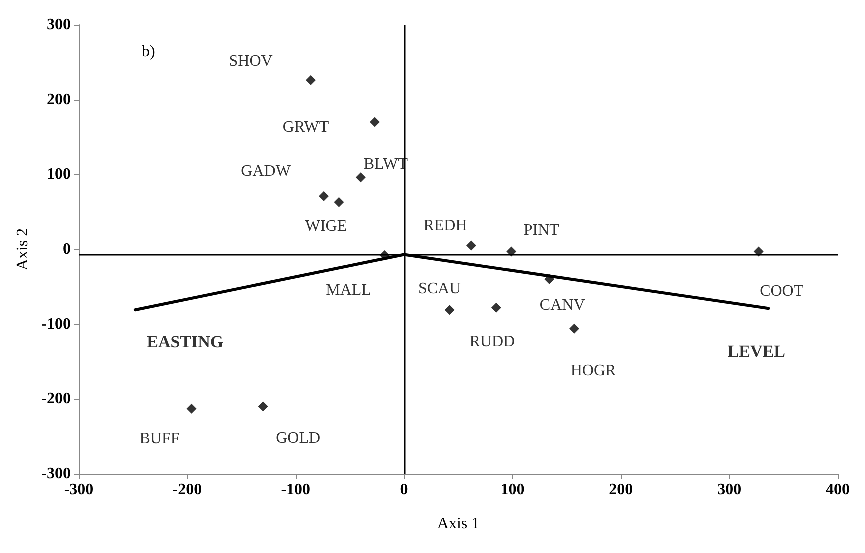 The width and height of the screenshot is (865, 553). What do you see at coordinates (593, 371) in the screenshot?
I see `annotation: HOGR` at bounding box center [593, 371].